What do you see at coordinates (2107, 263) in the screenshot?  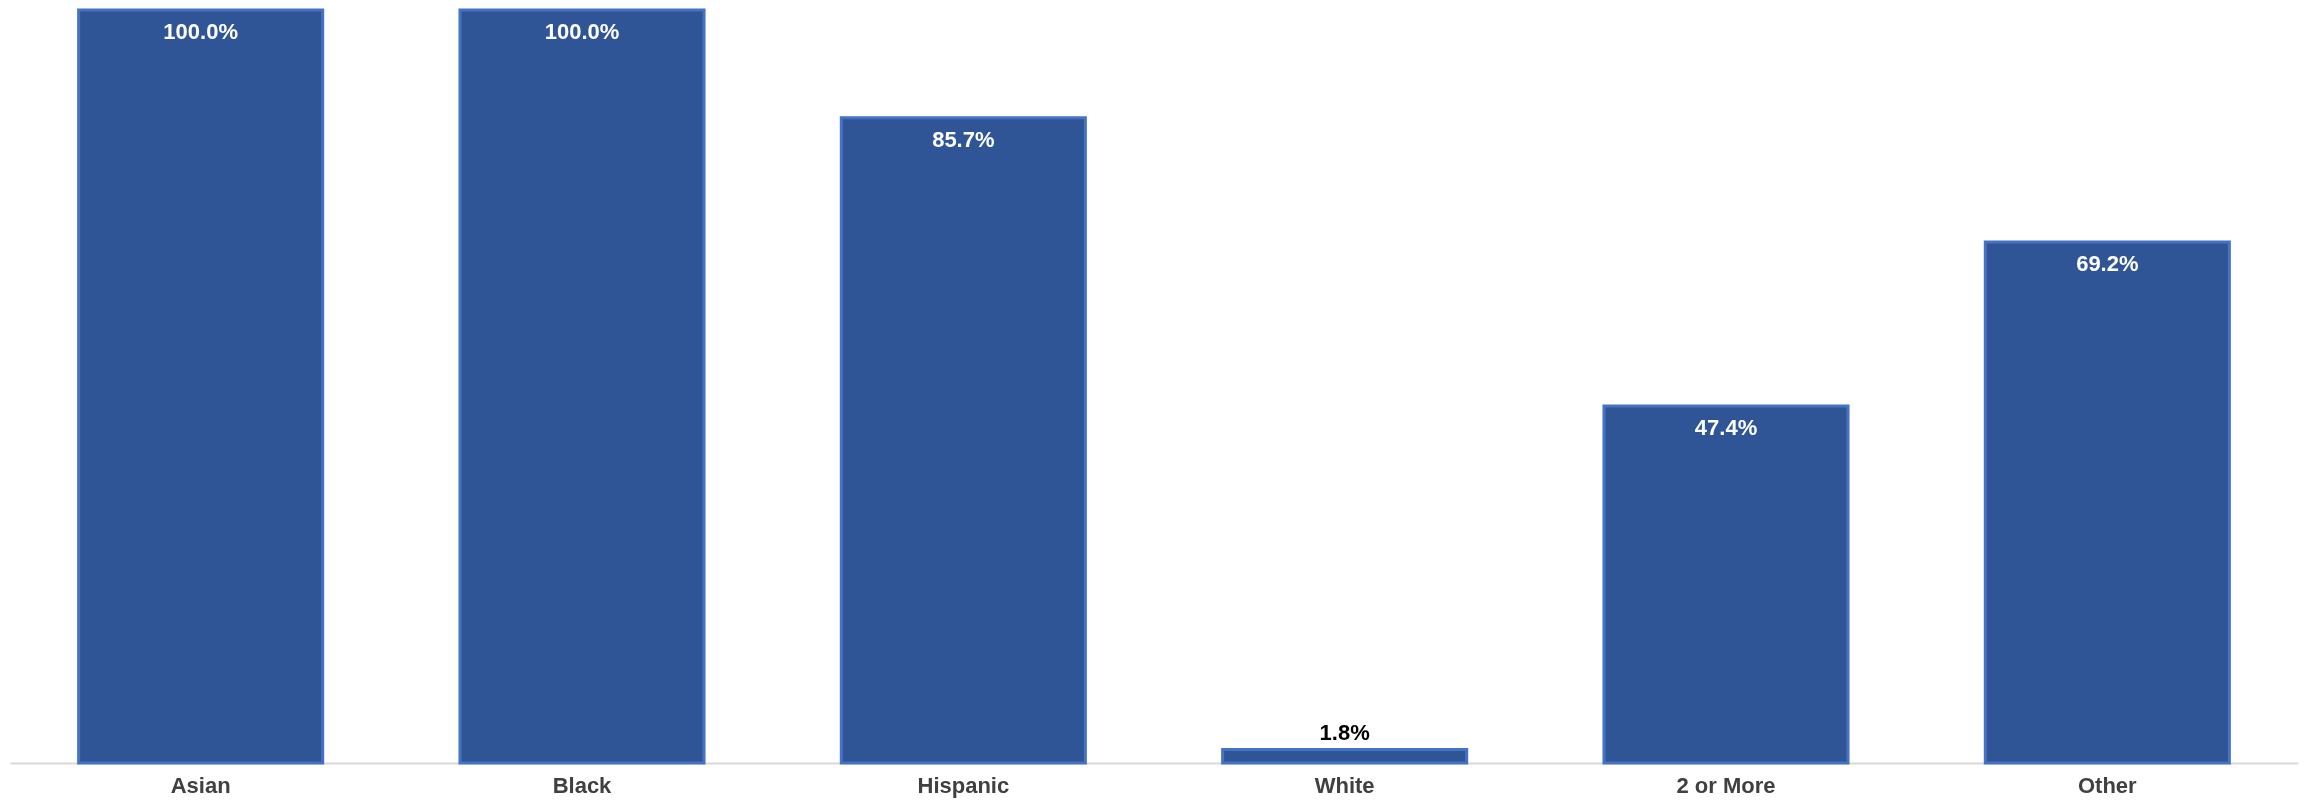 I see `data-label: 69.2%` at bounding box center [2107, 263].